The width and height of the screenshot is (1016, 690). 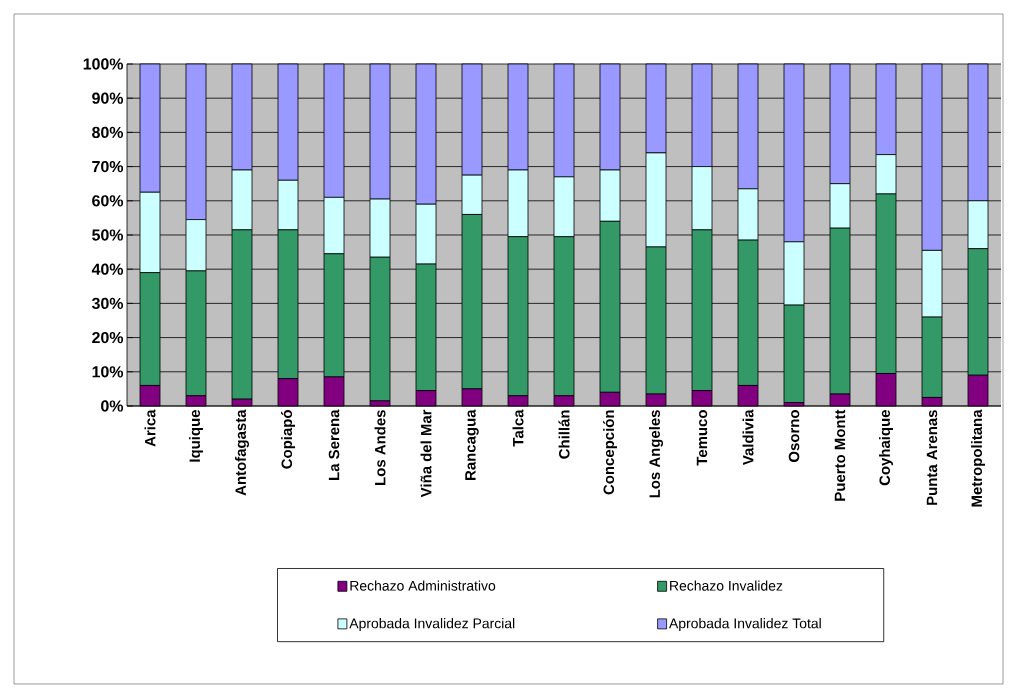 What do you see at coordinates (748, 437) in the screenshot?
I see `x-tick-label: Valdivia` at bounding box center [748, 437].